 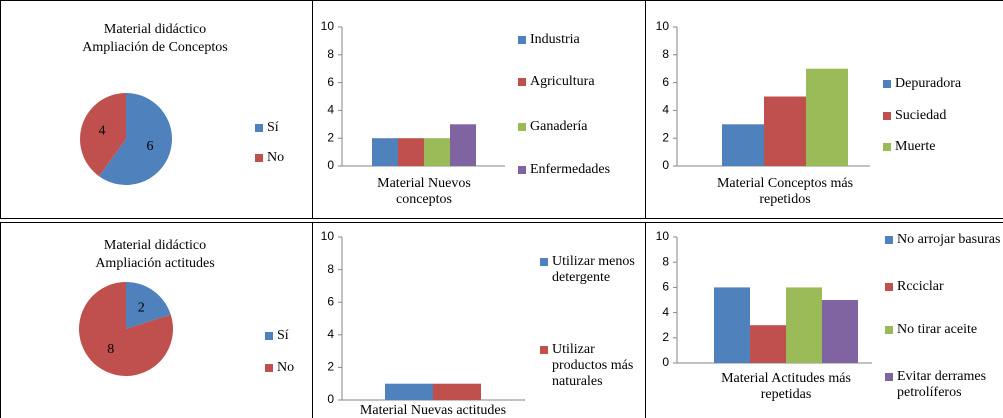 What do you see at coordinates (928, 83) in the screenshot?
I see `legend-label: Depuradora` at bounding box center [928, 83].